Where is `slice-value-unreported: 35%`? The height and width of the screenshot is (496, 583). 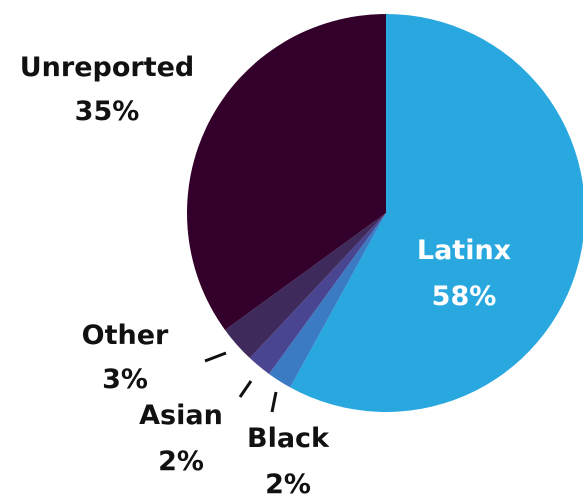 slice-value-unreported: 35% is located at coordinates (107, 111).